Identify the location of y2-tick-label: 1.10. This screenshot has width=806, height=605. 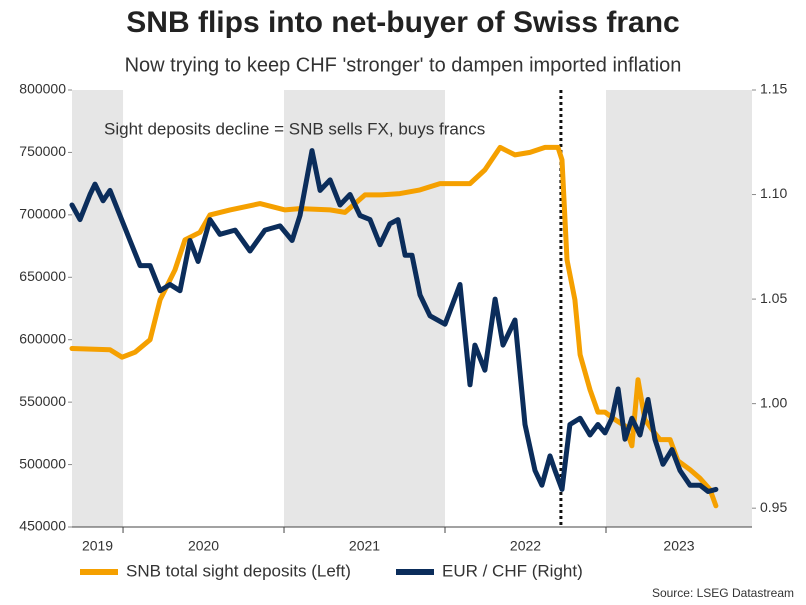
(773, 193).